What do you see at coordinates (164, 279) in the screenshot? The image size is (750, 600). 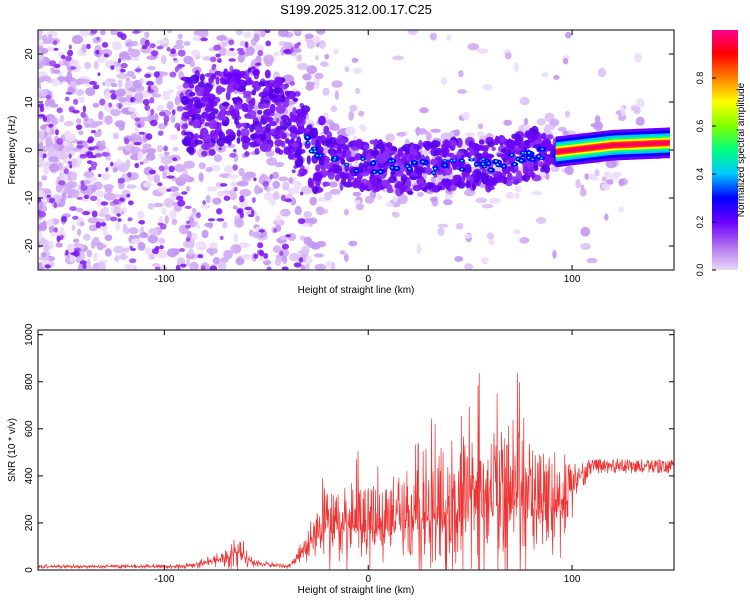 I see `x-tick-label: -100` at bounding box center [164, 279].